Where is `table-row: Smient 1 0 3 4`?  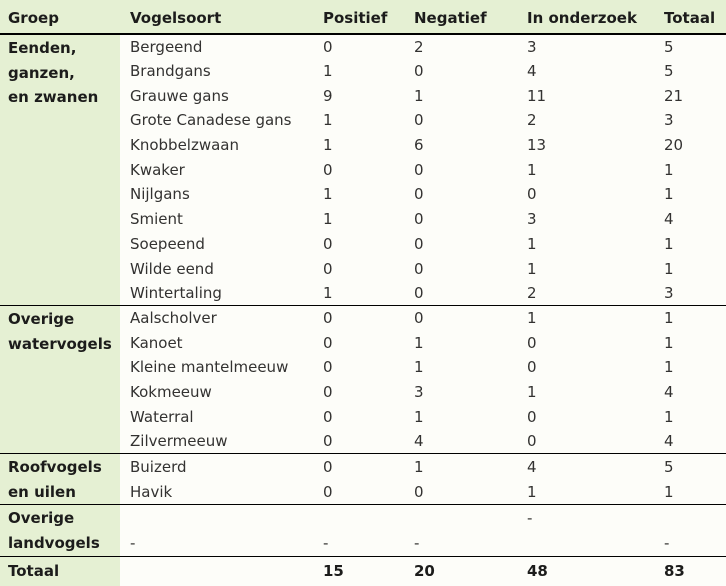 table-row: Smient 1 0 3 4 is located at coordinates (363, 219).